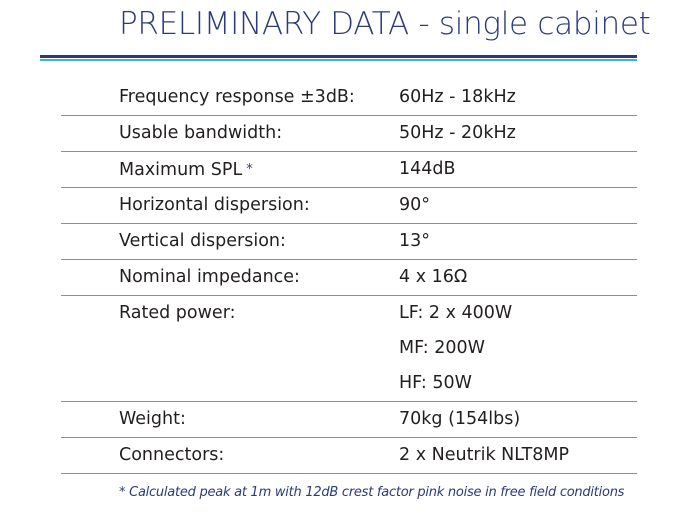  Describe the element at coordinates (433, 277) in the screenshot. I see `spec-value: 4 x 16Ω` at that location.